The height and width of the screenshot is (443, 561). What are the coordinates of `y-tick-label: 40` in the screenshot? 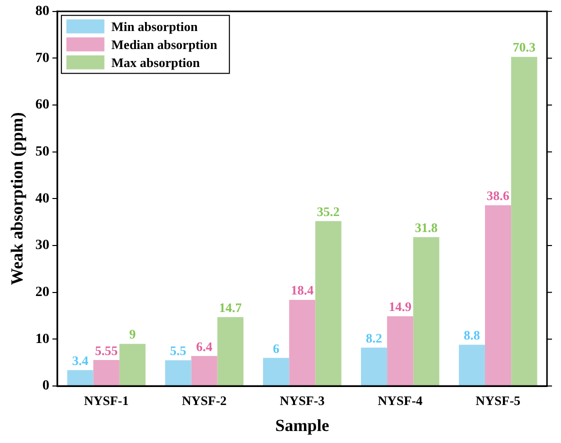 It's located at (42, 198).